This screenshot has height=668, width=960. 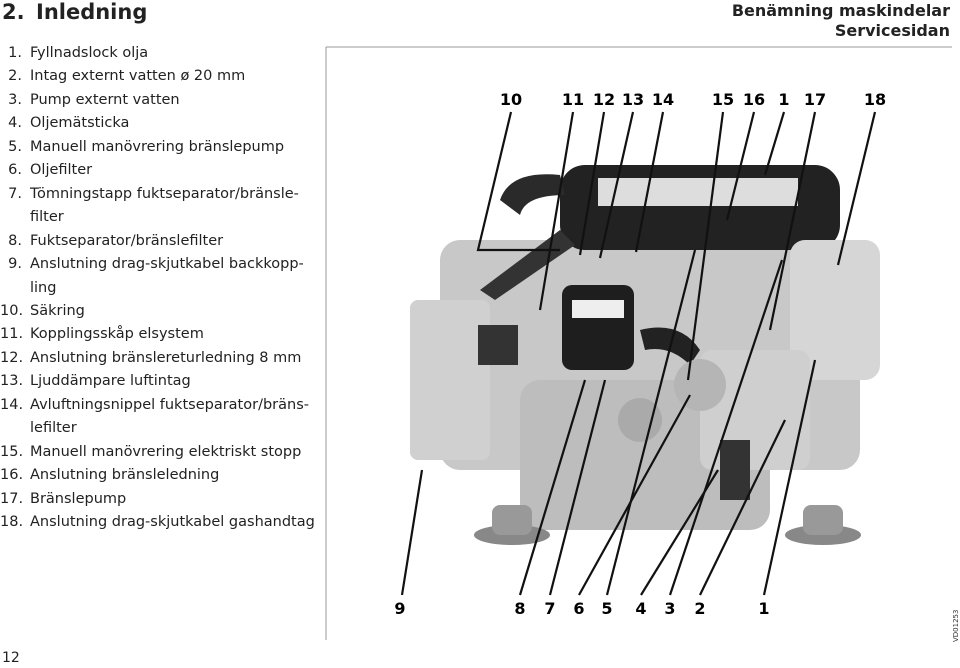 I want to click on item-number: 18., so click(x=12, y=522).